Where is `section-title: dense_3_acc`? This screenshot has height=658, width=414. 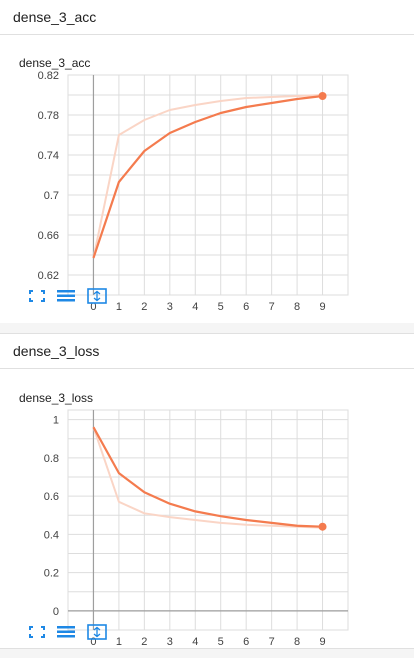
section-title: dense_3_acc is located at coordinates (55, 17).